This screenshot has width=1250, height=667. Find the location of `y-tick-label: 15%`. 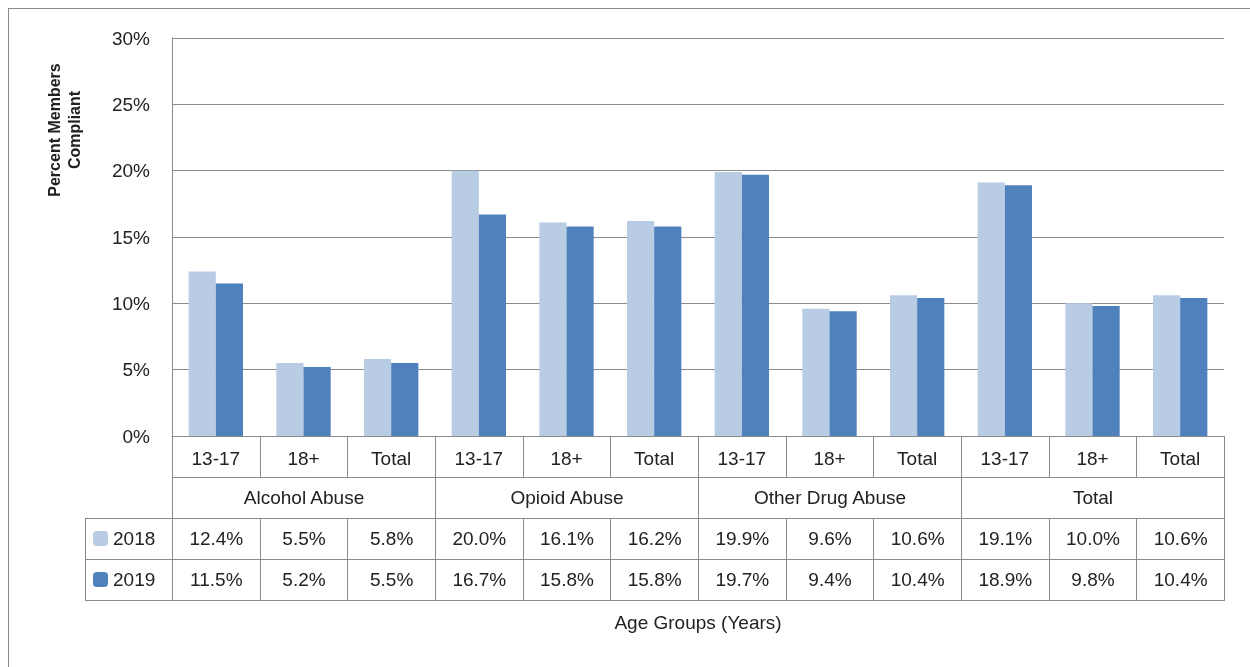

y-tick-label: 15% is located at coordinates (131, 237).